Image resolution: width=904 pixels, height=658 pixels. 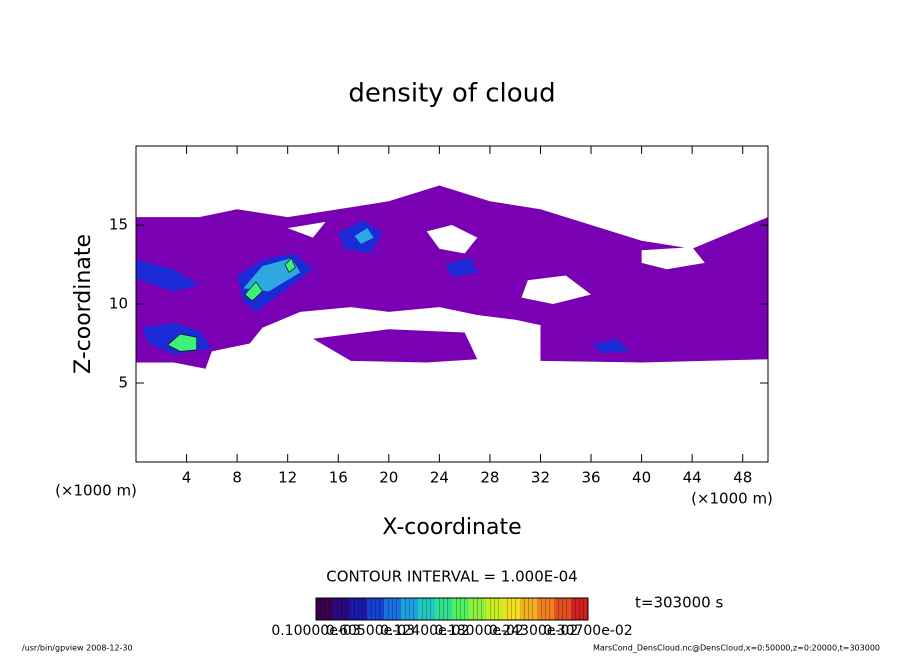 I want to click on x-tick-label: 4, so click(x=187, y=478).